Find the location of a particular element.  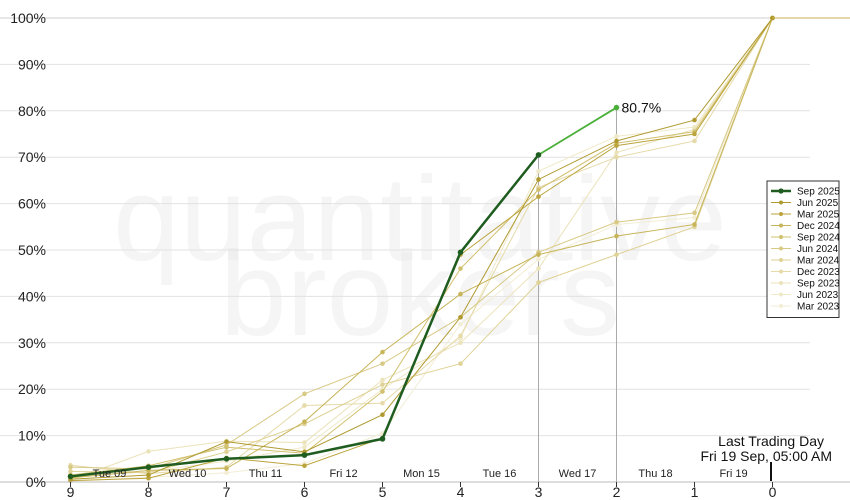

day-label: Fri 19 is located at coordinates (733, 474).